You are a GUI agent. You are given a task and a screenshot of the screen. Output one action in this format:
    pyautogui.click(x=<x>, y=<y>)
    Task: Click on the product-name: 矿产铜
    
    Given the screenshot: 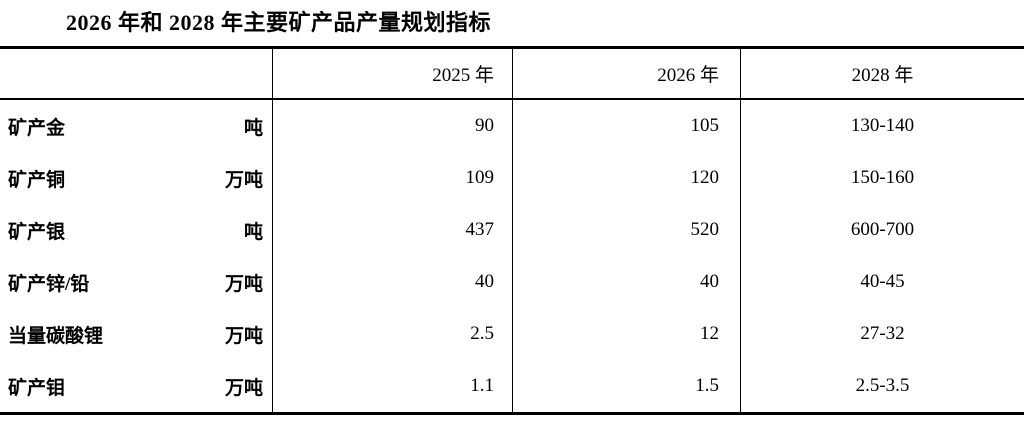 What is the action you would take?
    pyautogui.click(x=37, y=180)
    